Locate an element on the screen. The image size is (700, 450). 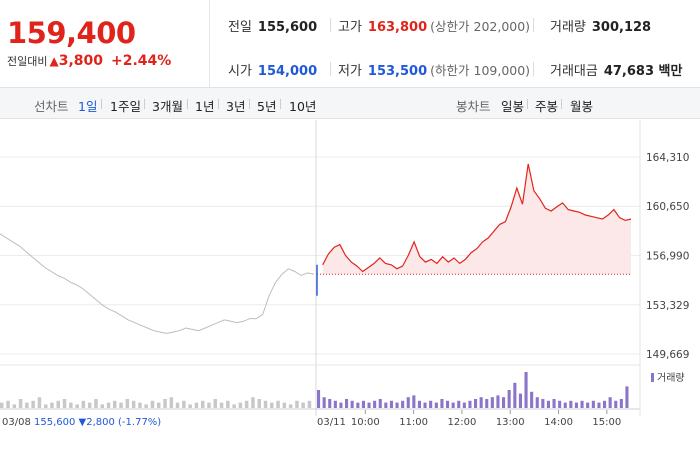
stat-value: 154,000 is located at coordinates (287, 71).